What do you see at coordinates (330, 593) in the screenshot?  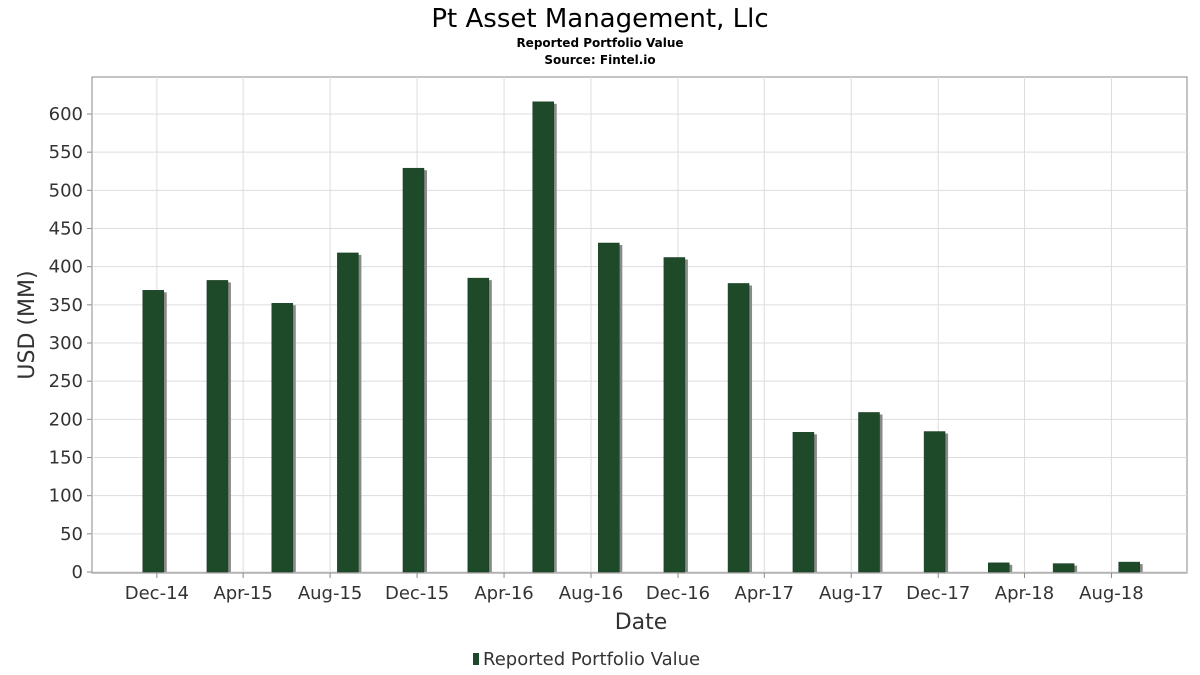 I see `x-tick-label: Aug-15` at bounding box center [330, 593].